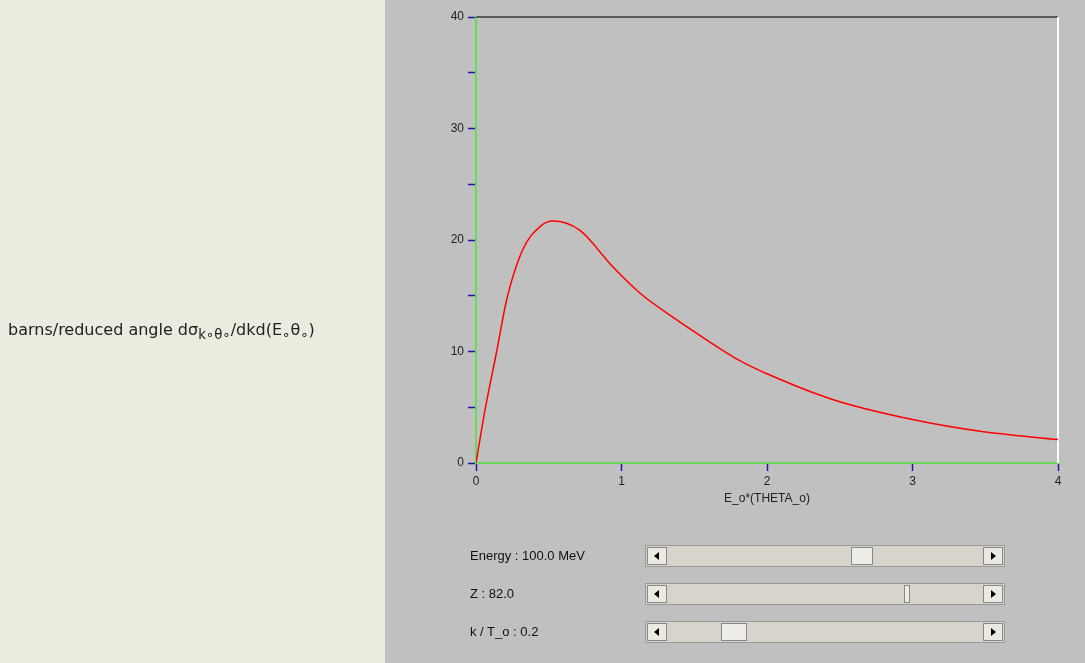  What do you see at coordinates (622, 480) in the screenshot?
I see `x-tick-label: 1` at bounding box center [622, 480].